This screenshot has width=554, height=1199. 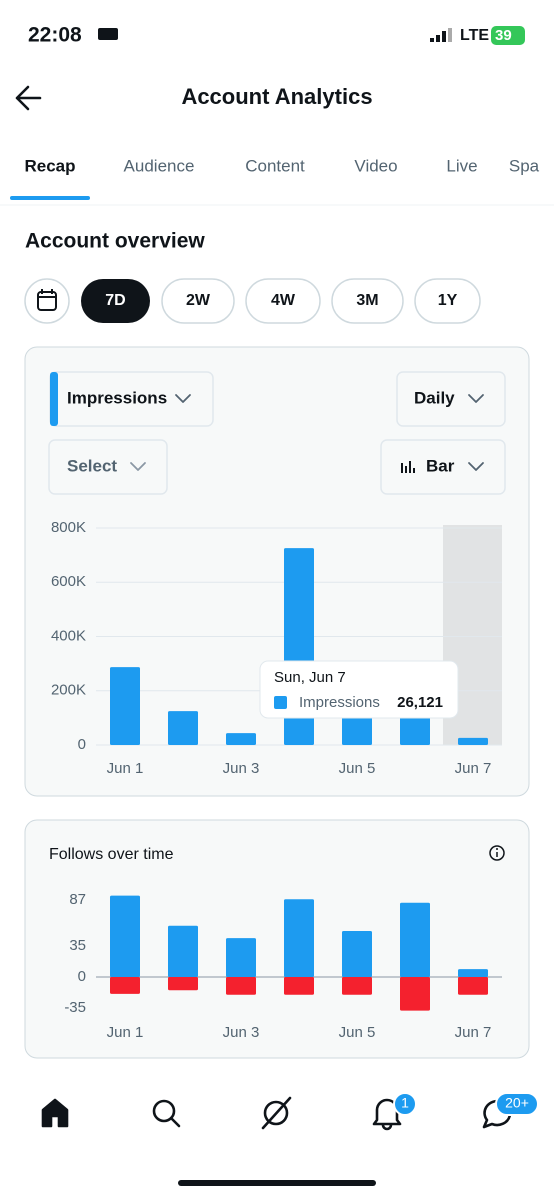 What do you see at coordinates (524, 165) in the screenshot?
I see `tab: Spa` at bounding box center [524, 165].